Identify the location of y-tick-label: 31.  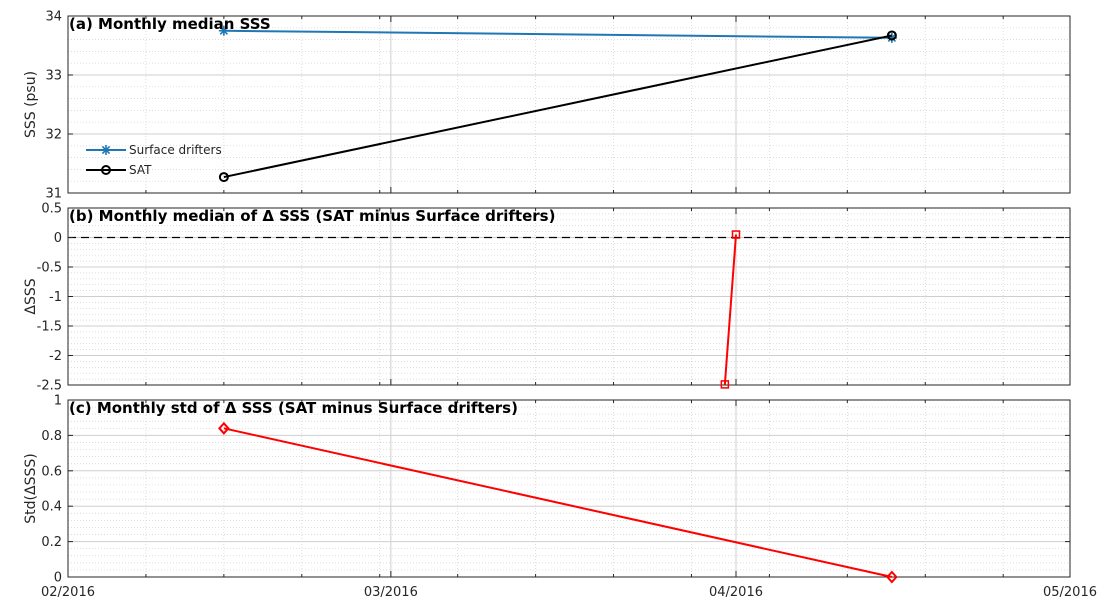
(53, 194).